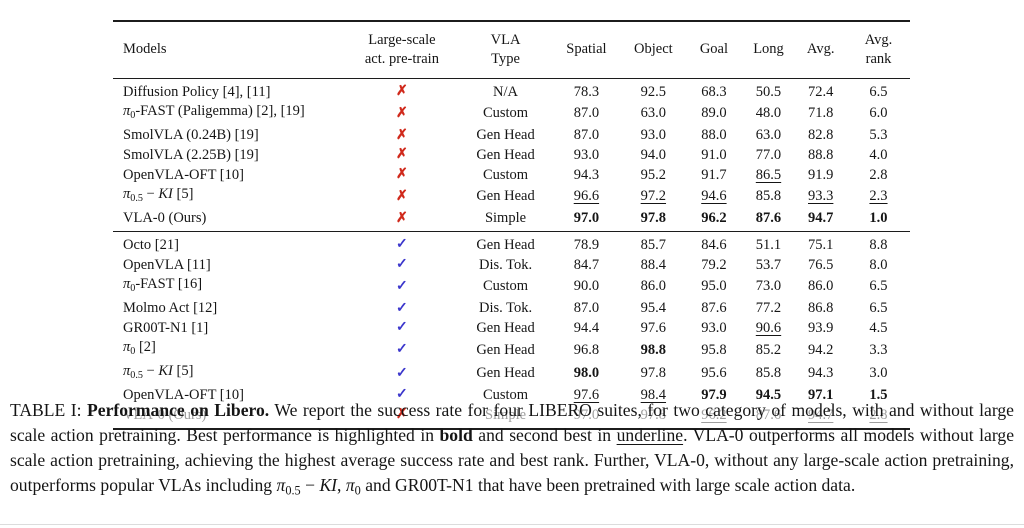 Image resolution: width=1024 pixels, height=528 pixels. Describe the element at coordinates (820, 50) in the screenshot. I see `column-header: Avg.` at that location.